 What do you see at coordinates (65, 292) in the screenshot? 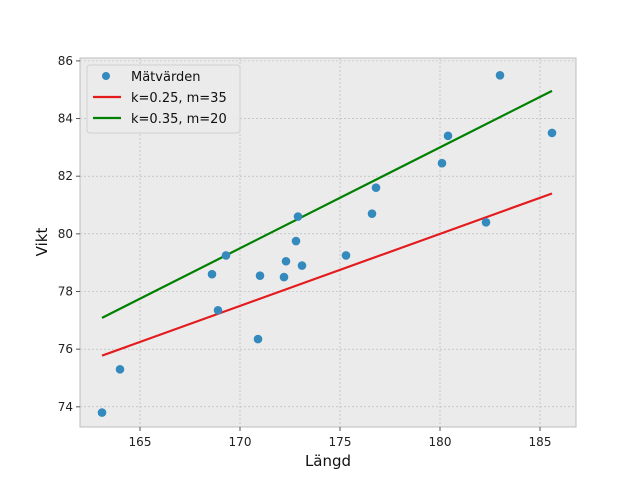
I see `y-tick-label: 78` at bounding box center [65, 292].